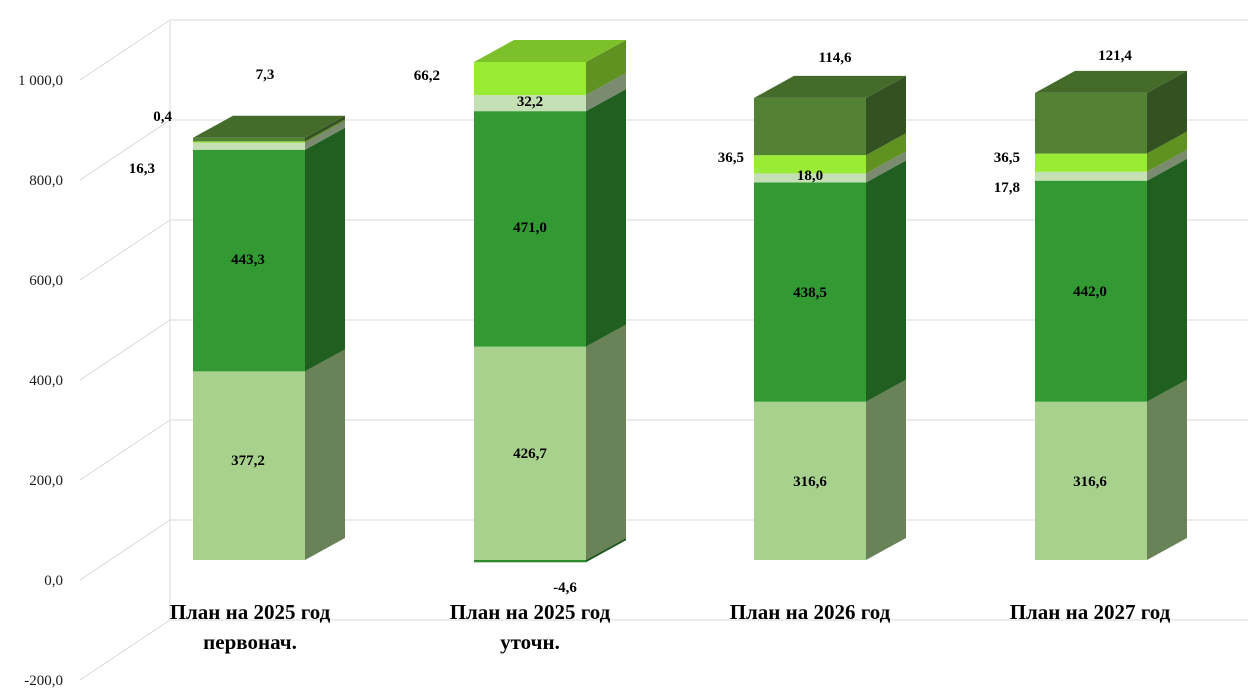  Describe the element at coordinates (53, 581) in the screenshot. I see `y-tick-label: 0,0` at that location.